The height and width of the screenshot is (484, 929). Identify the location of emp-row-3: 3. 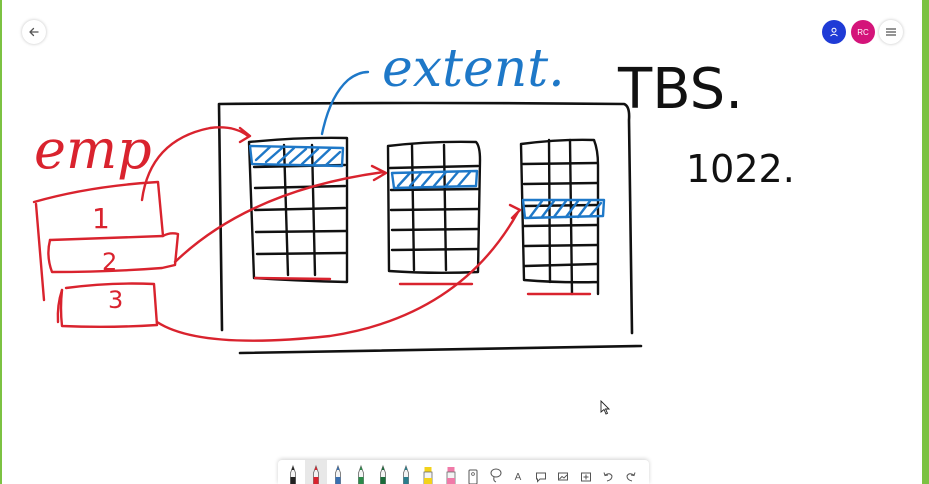
(115, 300).